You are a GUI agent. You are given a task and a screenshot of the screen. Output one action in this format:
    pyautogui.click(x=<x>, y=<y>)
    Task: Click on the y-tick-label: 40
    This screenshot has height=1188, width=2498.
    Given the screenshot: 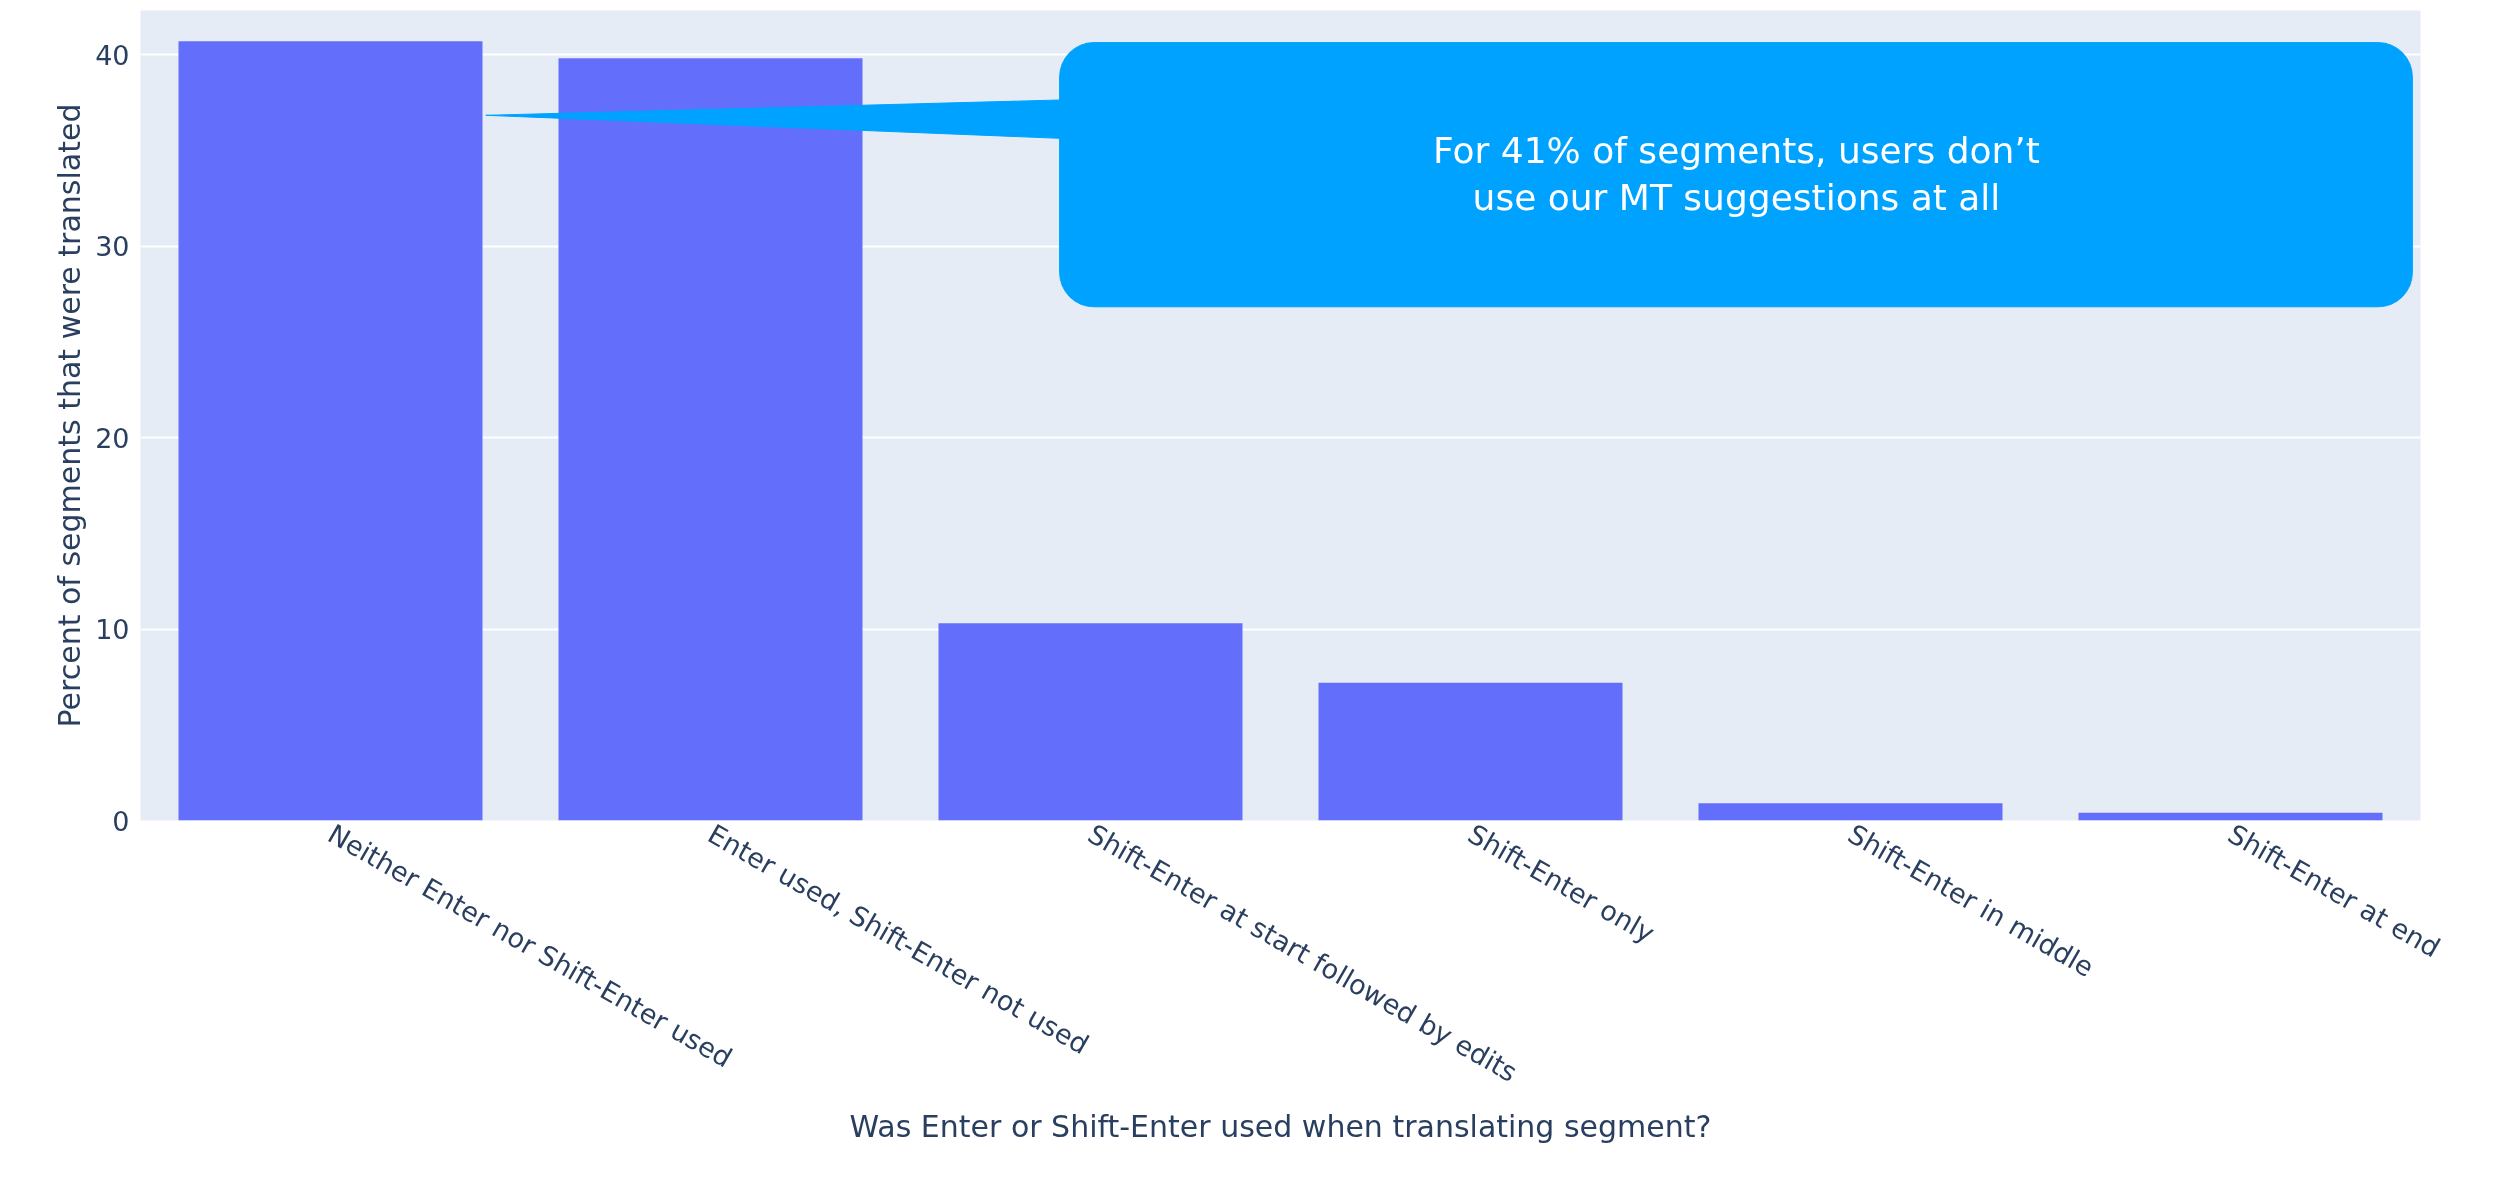 What is the action you would take?
    pyautogui.click(x=112, y=55)
    